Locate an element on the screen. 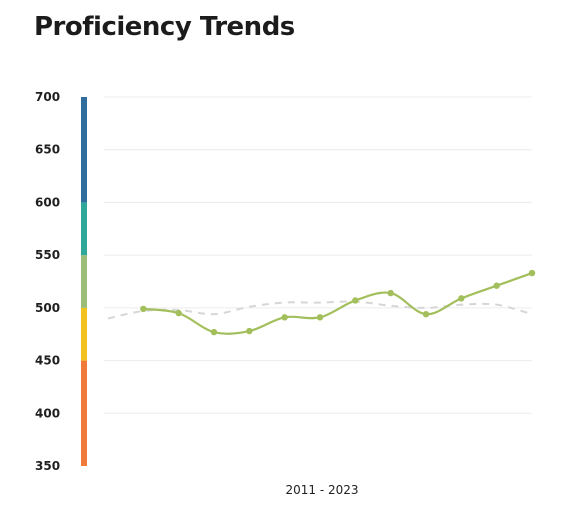  y-tick-label: 700 is located at coordinates (47, 97).